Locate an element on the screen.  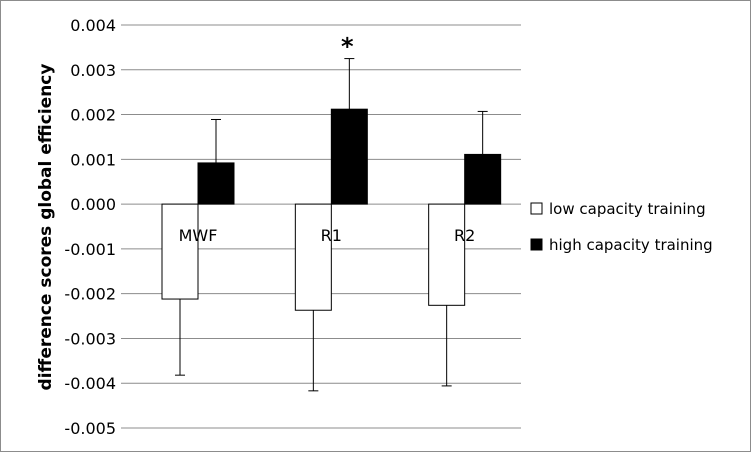
y-tick-label: -0.004 is located at coordinates (90, 383).